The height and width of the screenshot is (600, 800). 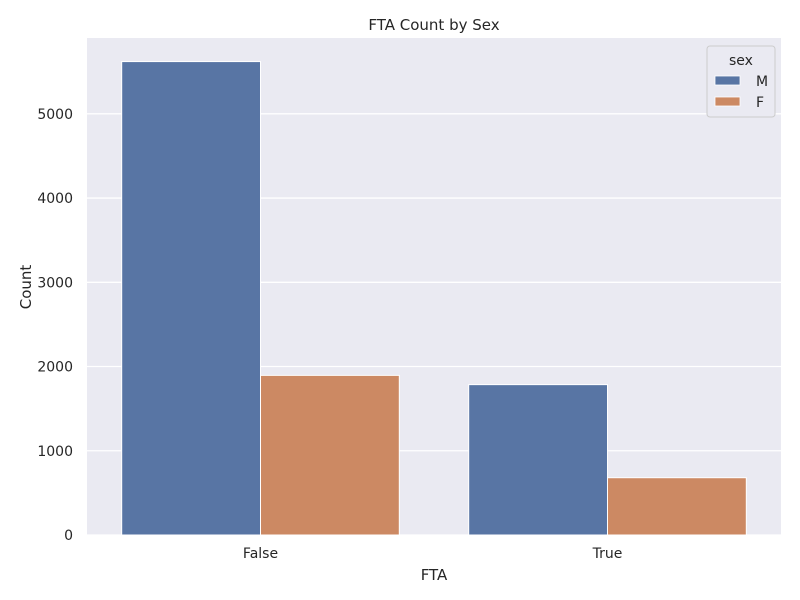 I want to click on y-tick-label: 3000, so click(x=55, y=283).